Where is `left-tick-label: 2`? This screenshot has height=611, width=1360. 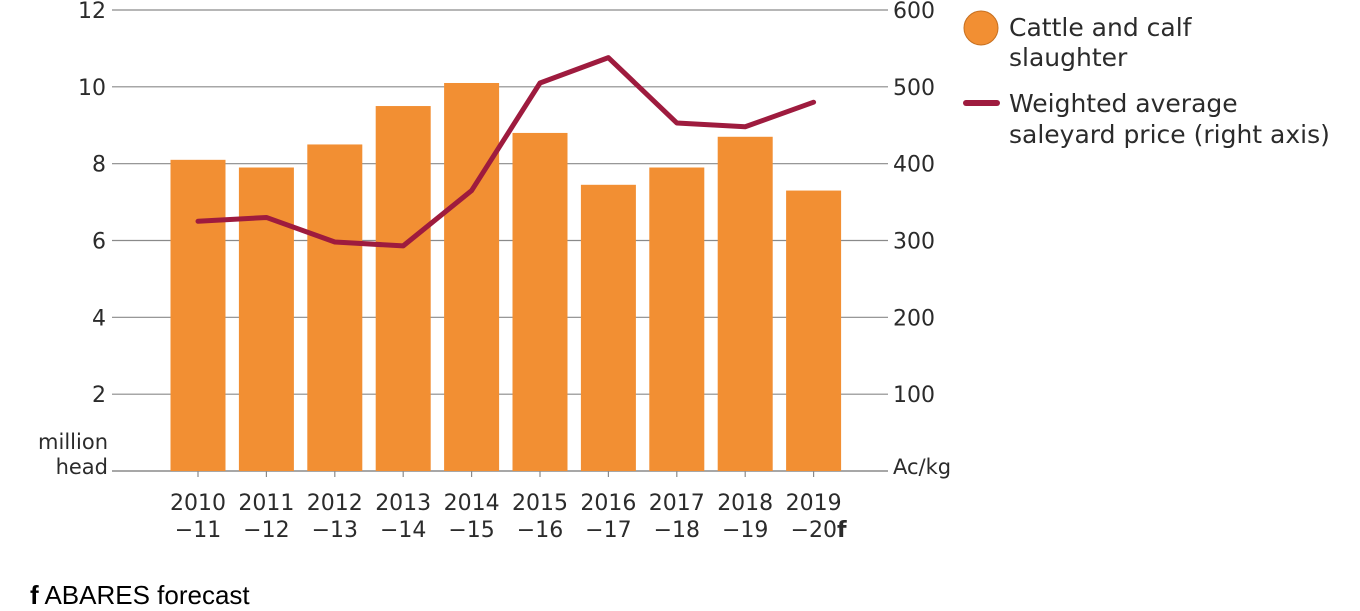
left-tick-label: 2 is located at coordinates (99, 395).